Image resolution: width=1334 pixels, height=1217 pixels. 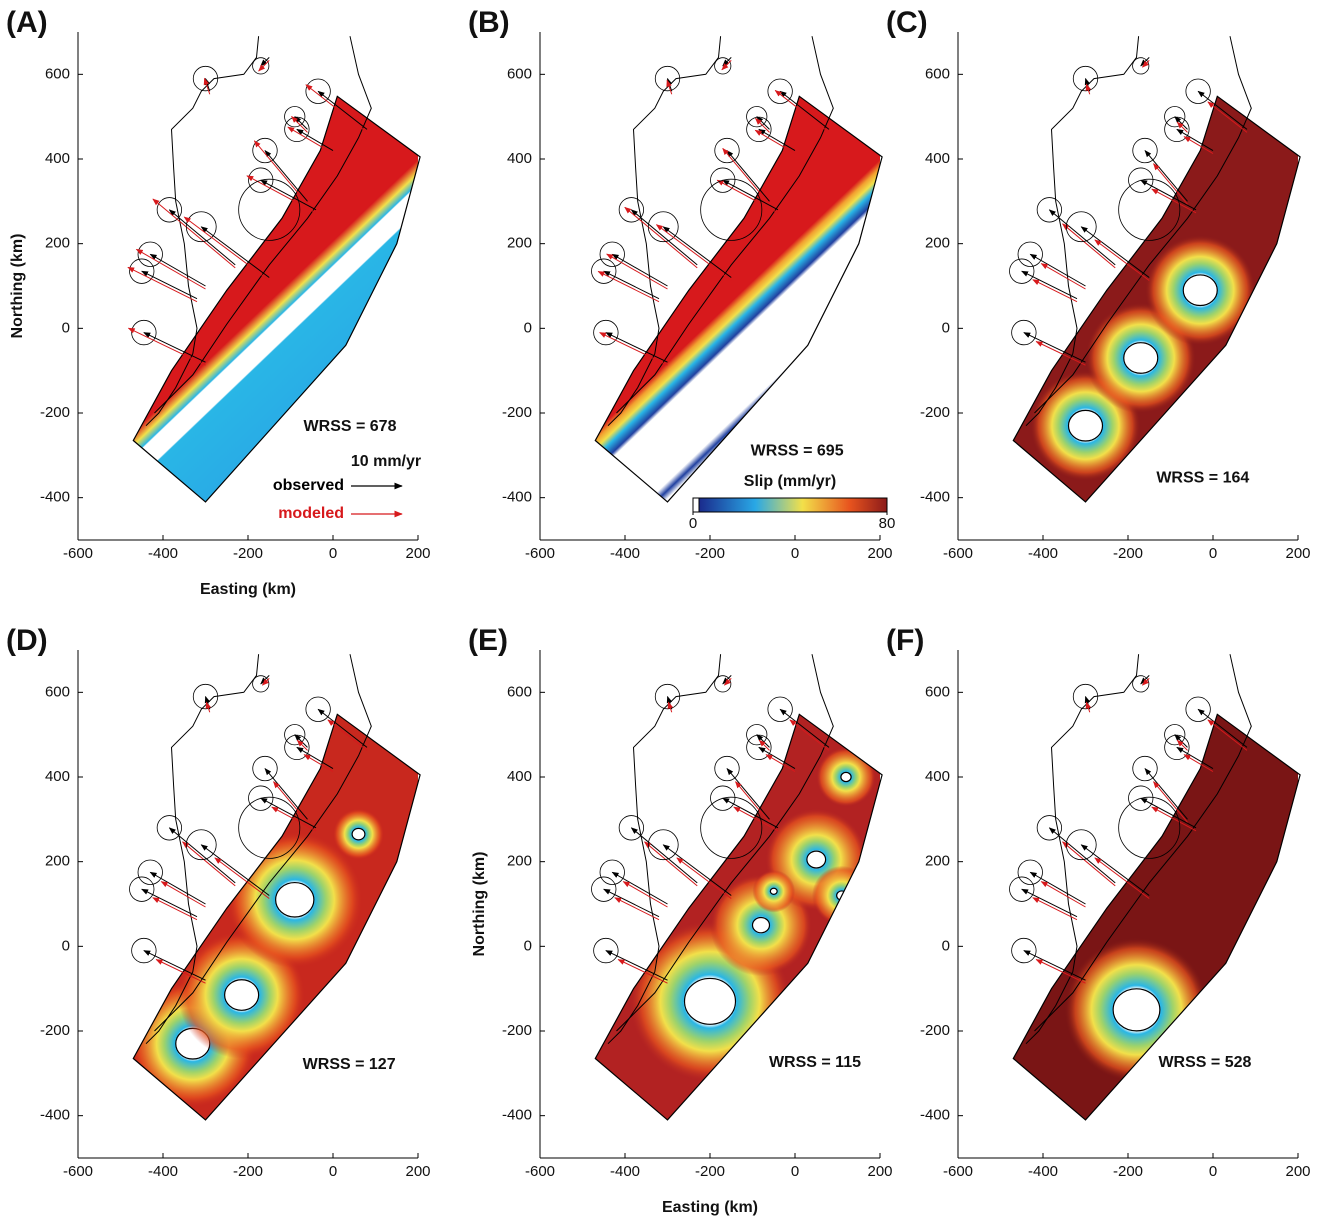 What do you see at coordinates (795, 553) in the screenshot?
I see `x-tick-label: 0` at bounding box center [795, 553].